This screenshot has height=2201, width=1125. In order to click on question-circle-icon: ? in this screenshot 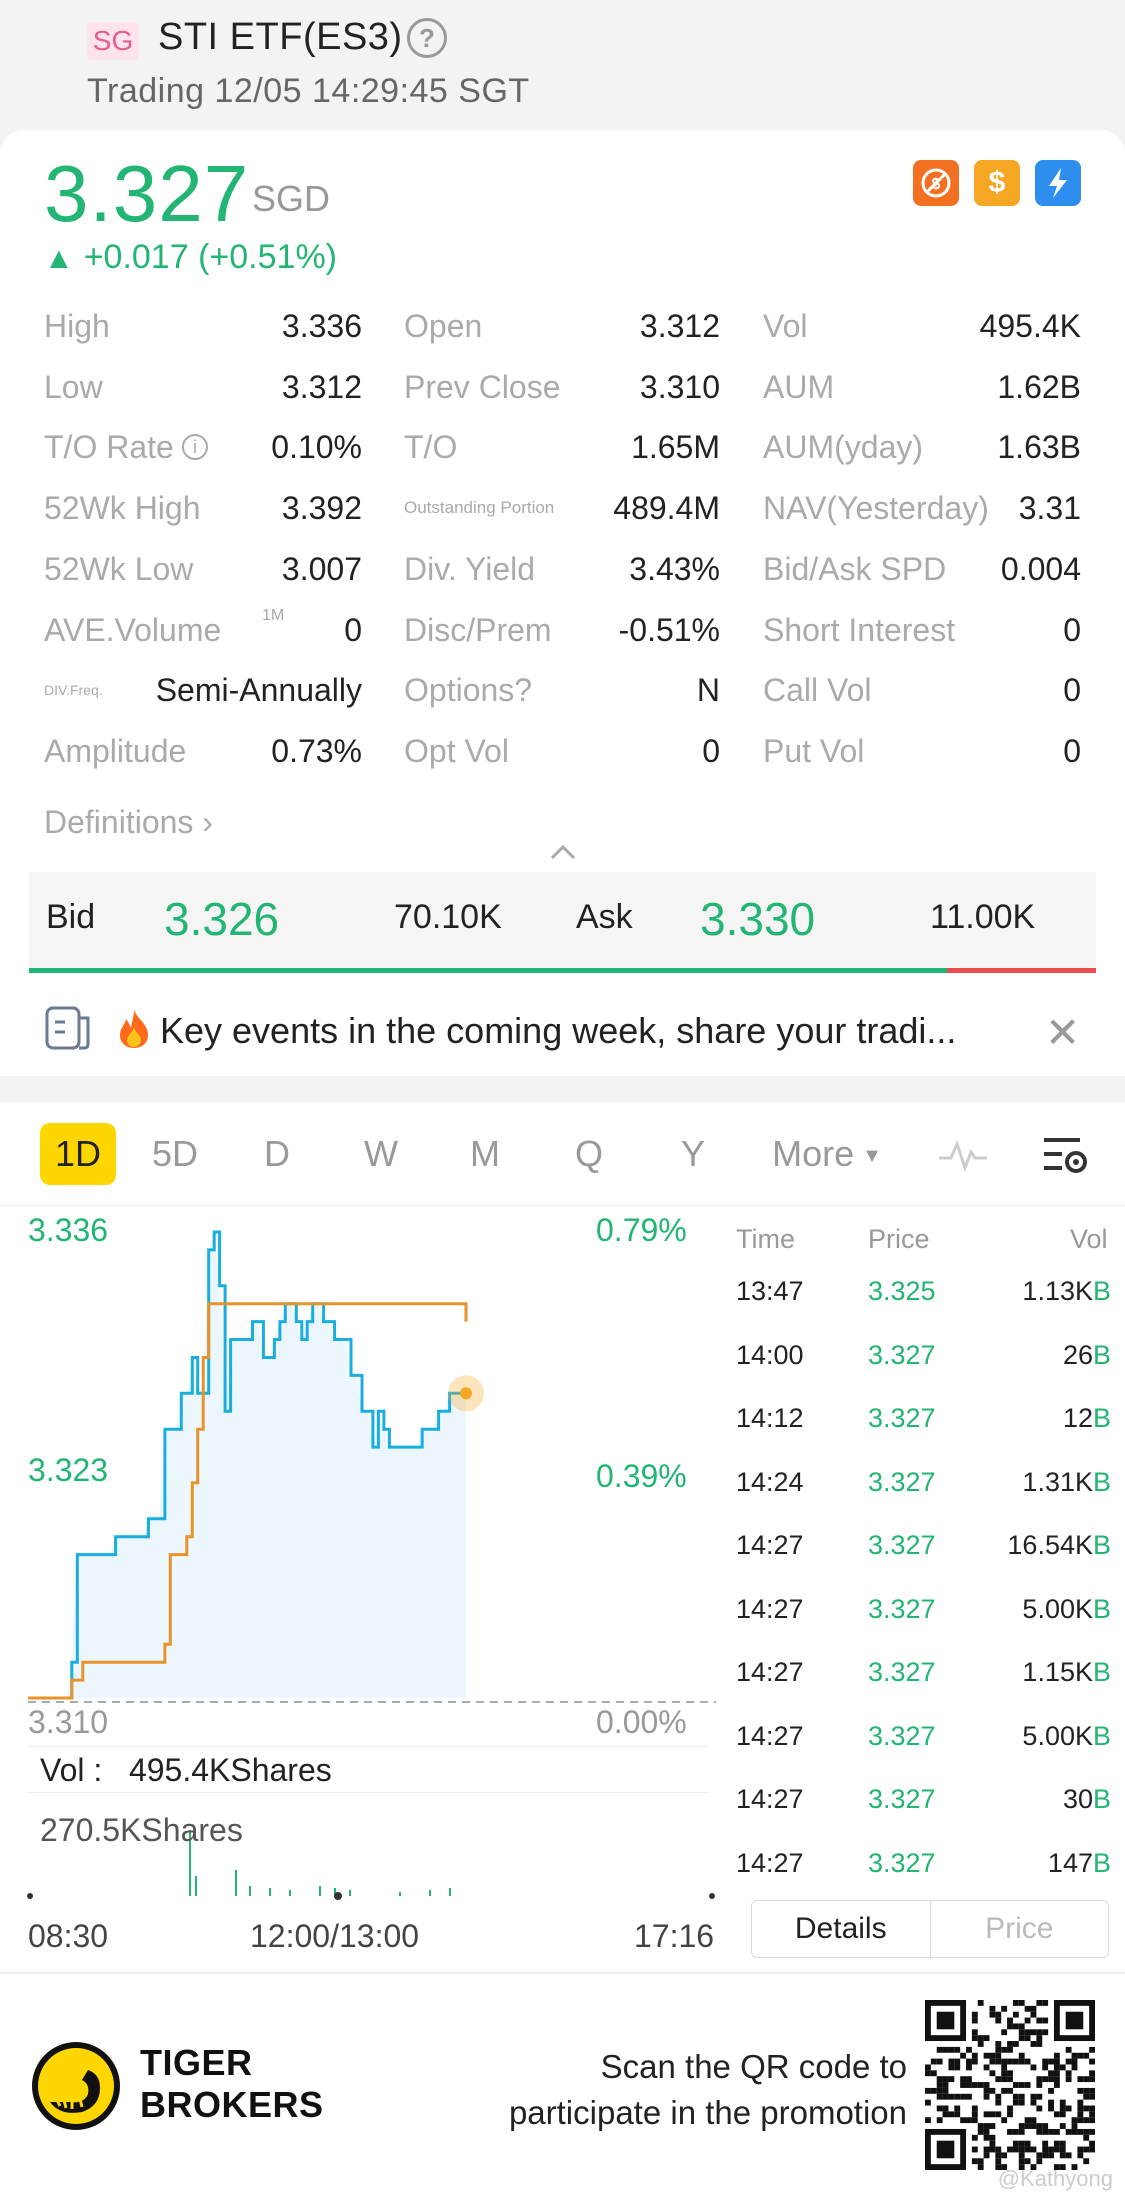, I will do `click(427, 38)`.